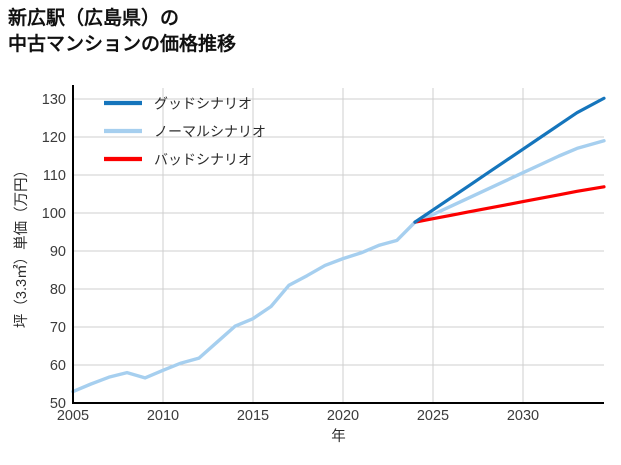 This screenshot has width=621, height=465. What do you see at coordinates (122, 32) in the screenshot?
I see `chart-title: 新広駅（広島県）の 中古マンションの価格推移` at bounding box center [122, 32].